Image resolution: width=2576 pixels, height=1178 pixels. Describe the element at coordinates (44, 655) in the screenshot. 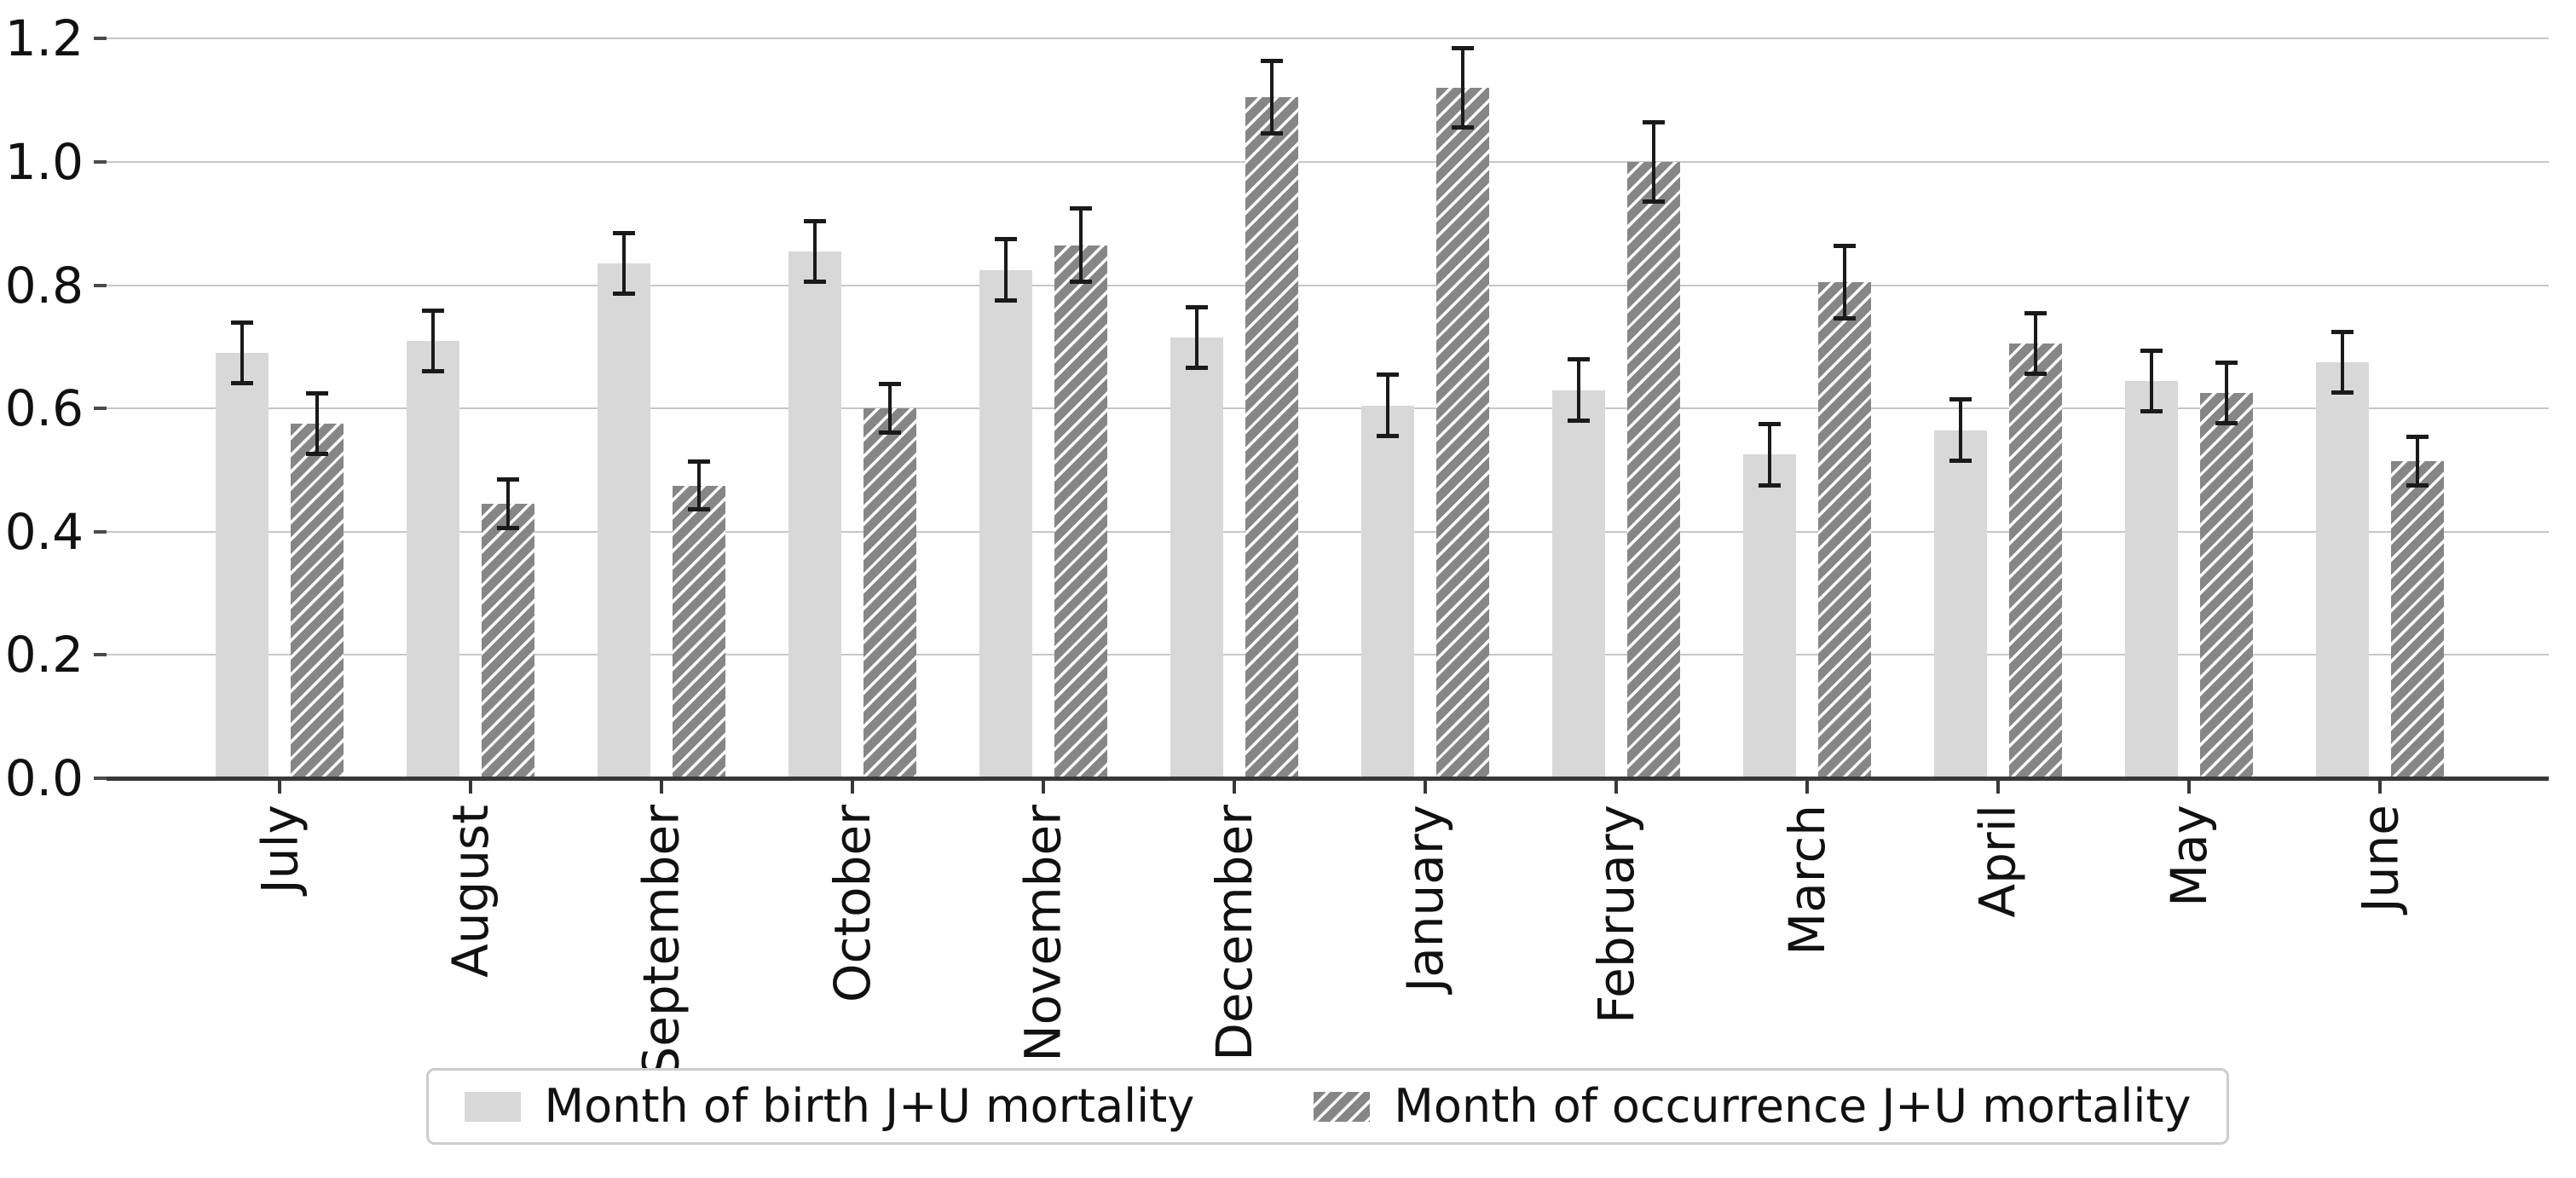

I see `y-tick-label-0.2: 0.2` at that location.